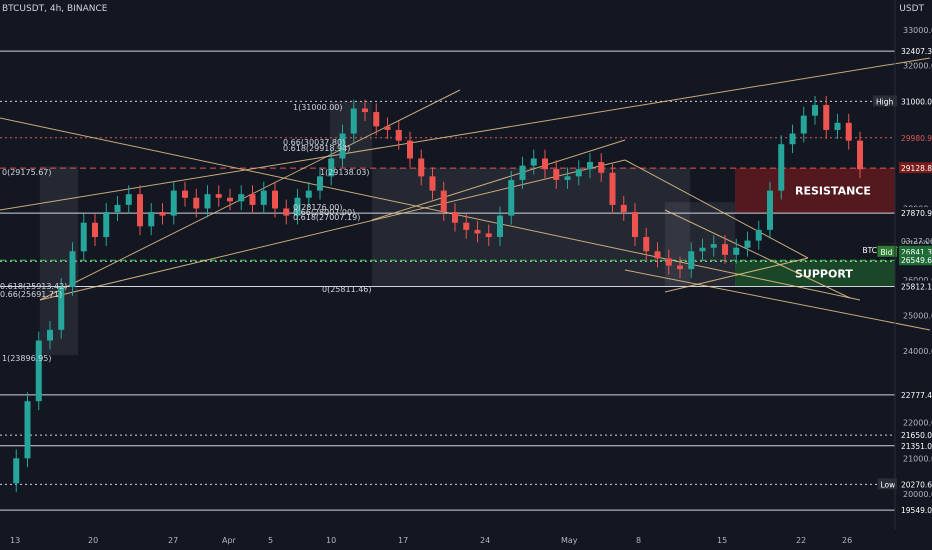 This screenshot has height=550, width=932. I want to click on x-tick-label: 24, so click(485, 540).